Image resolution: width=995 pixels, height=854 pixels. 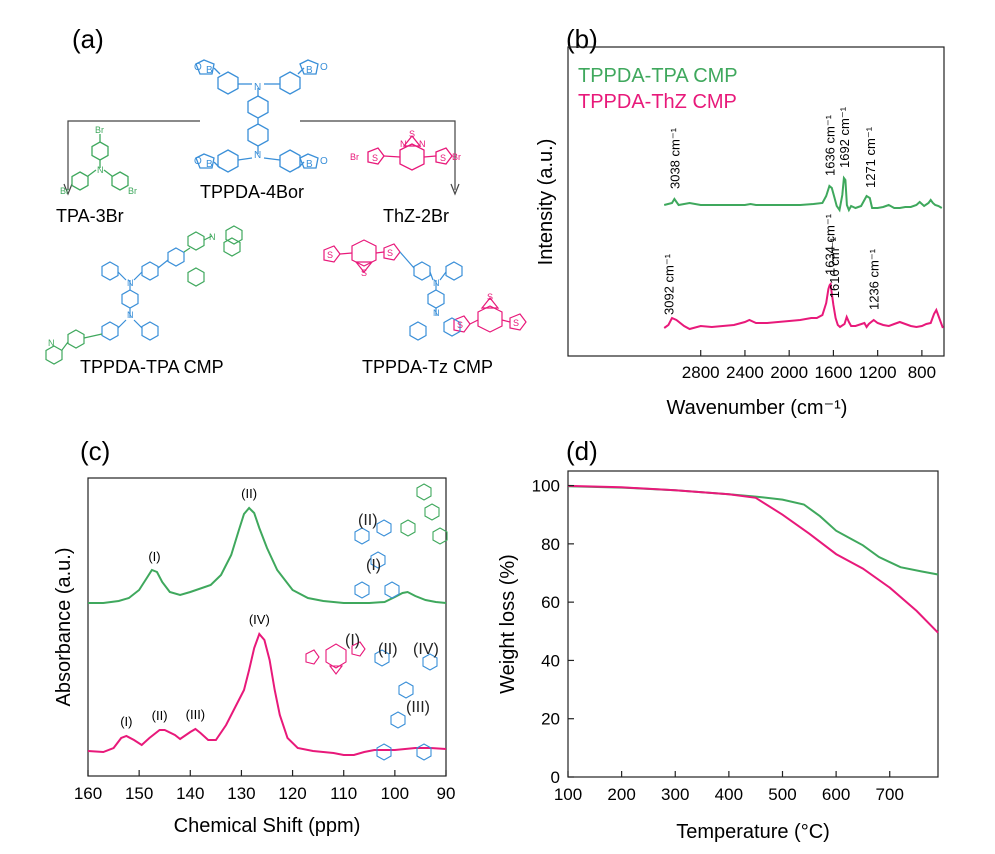 What do you see at coordinates (267, 694) in the screenshot?
I see `nmr-line-thz` at bounding box center [267, 694].